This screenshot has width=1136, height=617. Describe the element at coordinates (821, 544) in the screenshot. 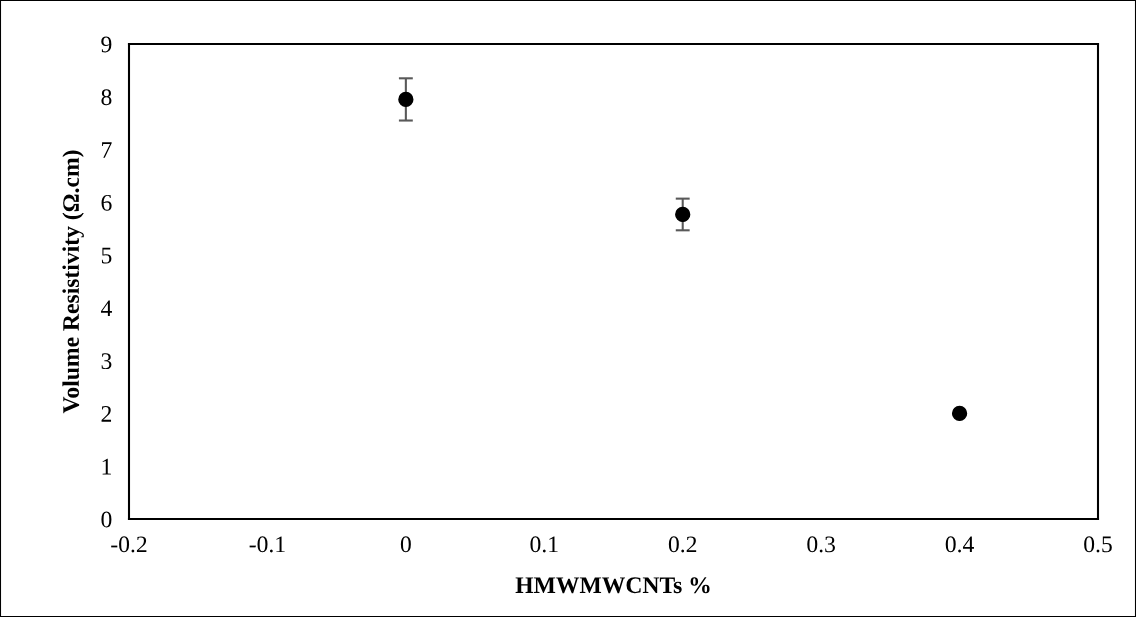

I see `x-tick-label: 0.3` at that location.